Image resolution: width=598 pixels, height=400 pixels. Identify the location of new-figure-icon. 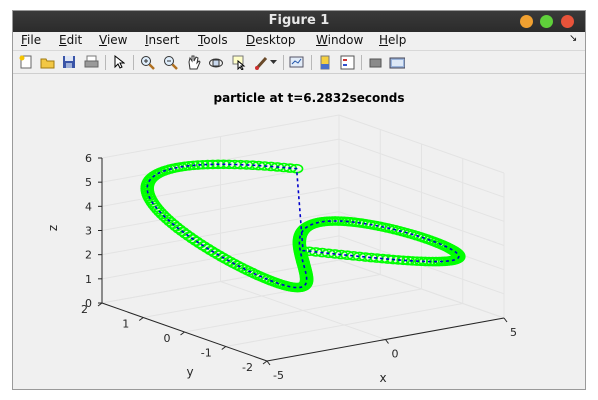
(26, 62).